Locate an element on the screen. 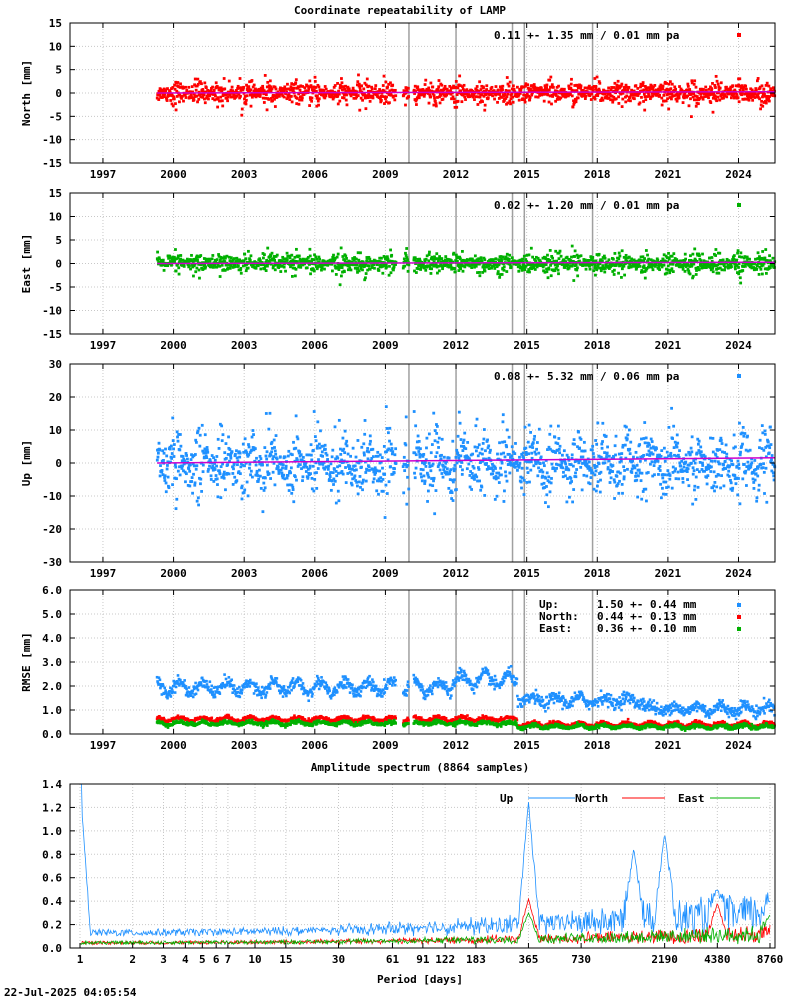  figure-title: Coordinate repeatability of LAMP is located at coordinates (400, 10).